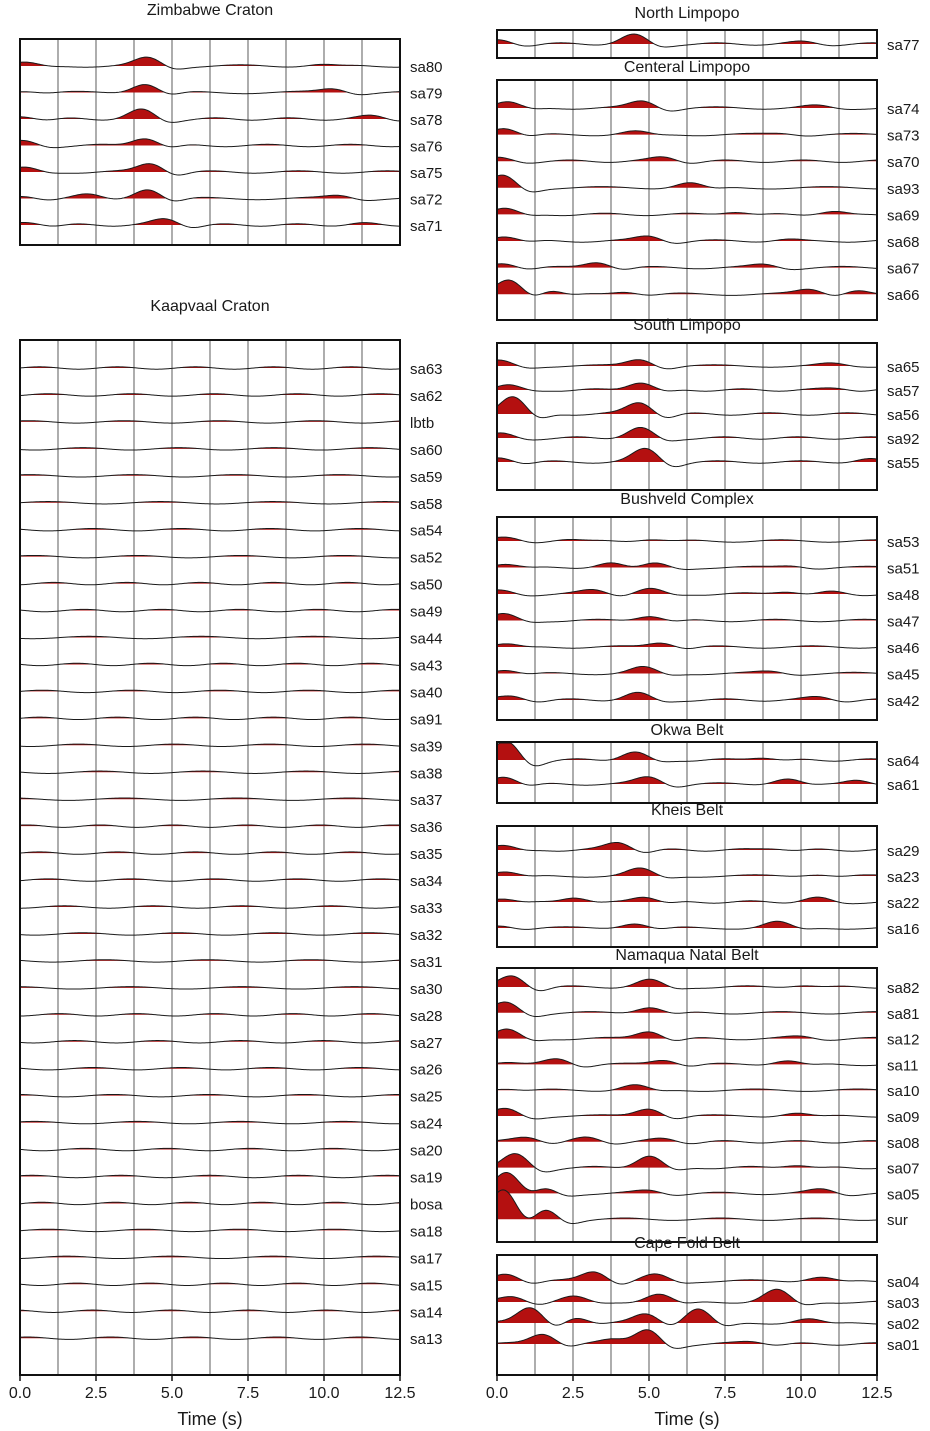 This screenshot has height=1431, width=930. What do you see at coordinates (210, 772) in the screenshot?
I see `trace-line-sa38` at bounding box center [210, 772].